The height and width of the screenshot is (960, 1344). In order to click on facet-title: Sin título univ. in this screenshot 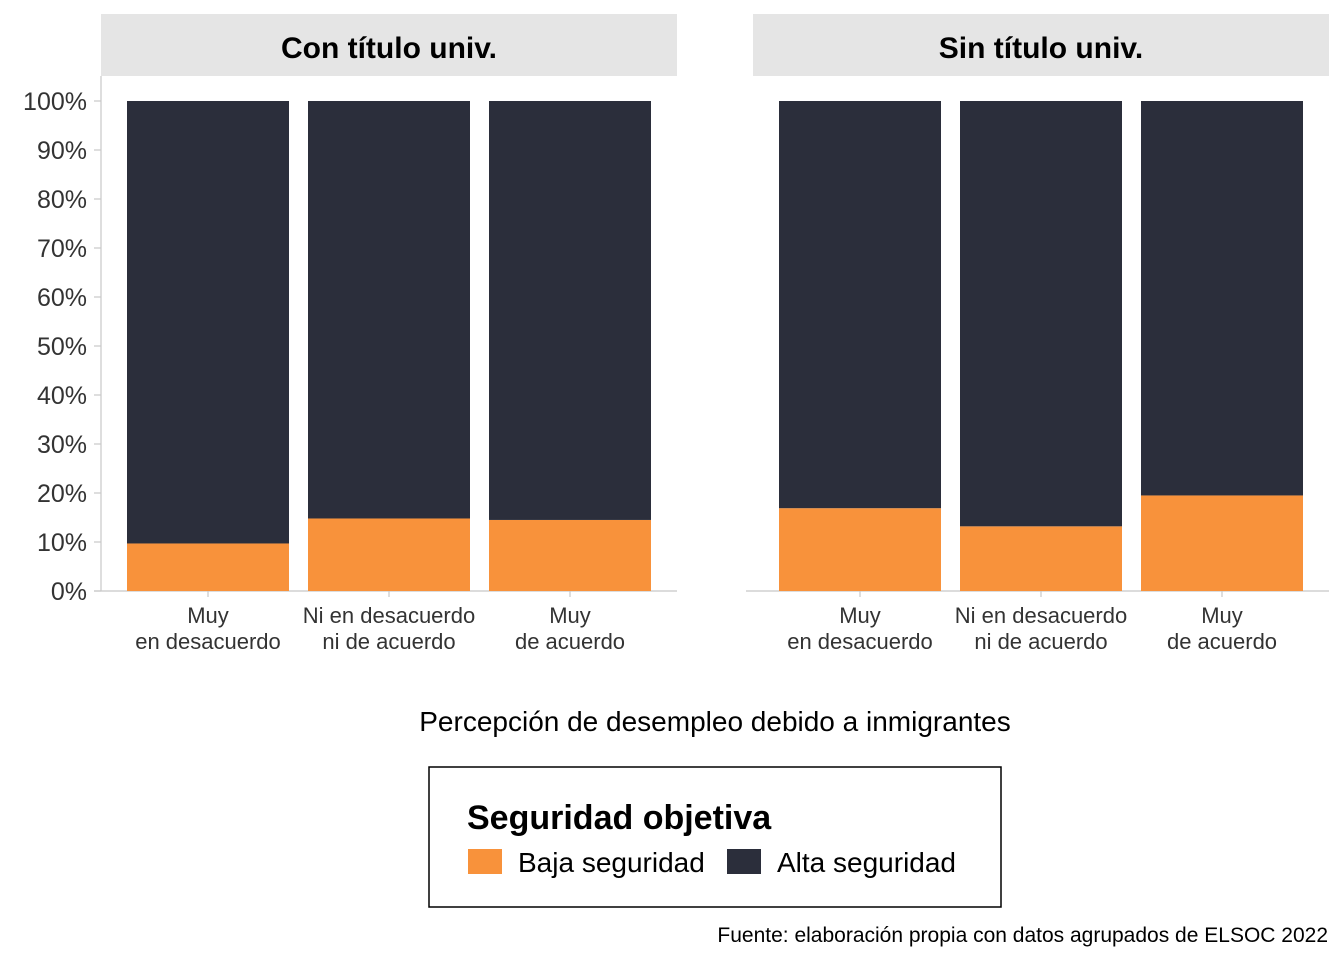, I will do `click(1041, 48)`.